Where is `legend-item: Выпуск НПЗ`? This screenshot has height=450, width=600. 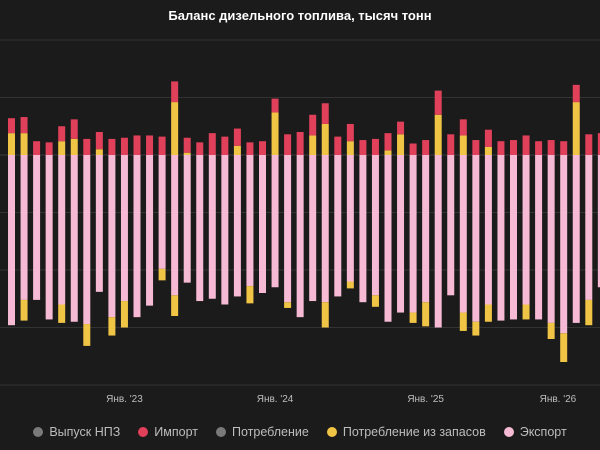 legend-item: Выпуск НПЗ is located at coordinates (76, 432).